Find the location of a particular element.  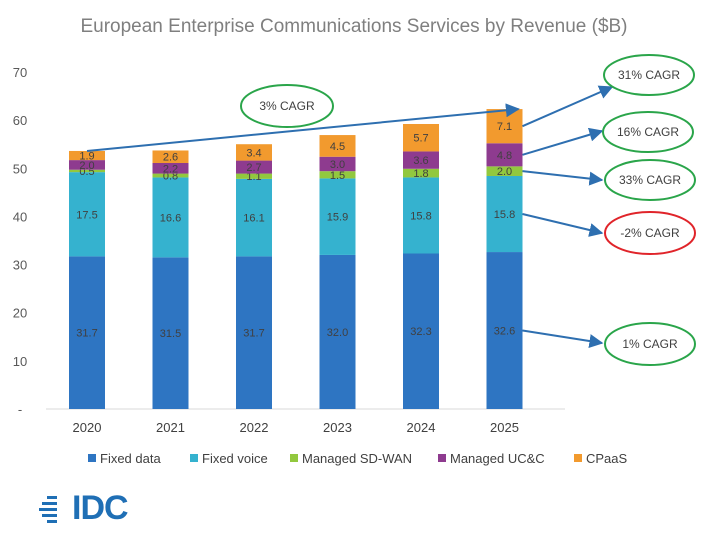

y-tick-label: 60 is located at coordinates (20, 120).